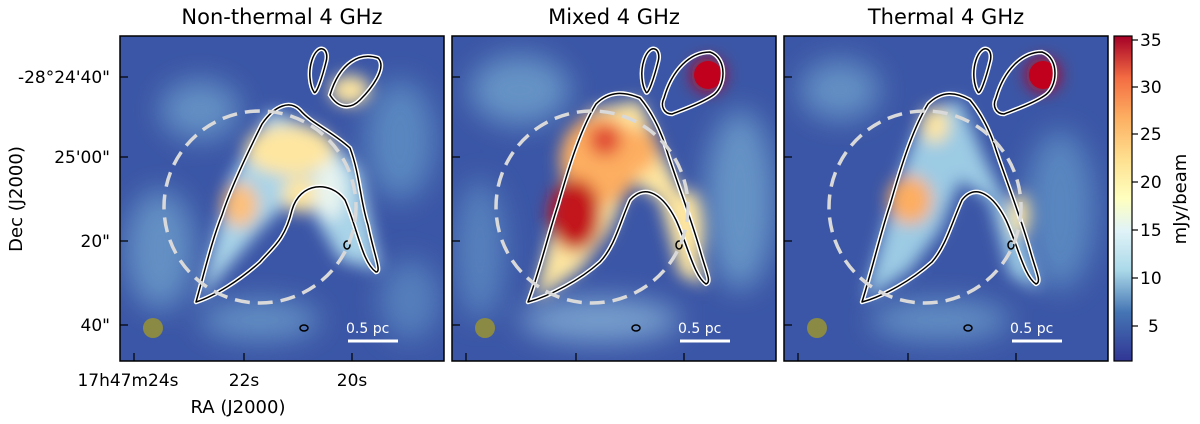 This screenshot has height=424, width=1200. What do you see at coordinates (1151, 41) in the screenshot?
I see `colorbar-tick-label: 35` at bounding box center [1151, 41].